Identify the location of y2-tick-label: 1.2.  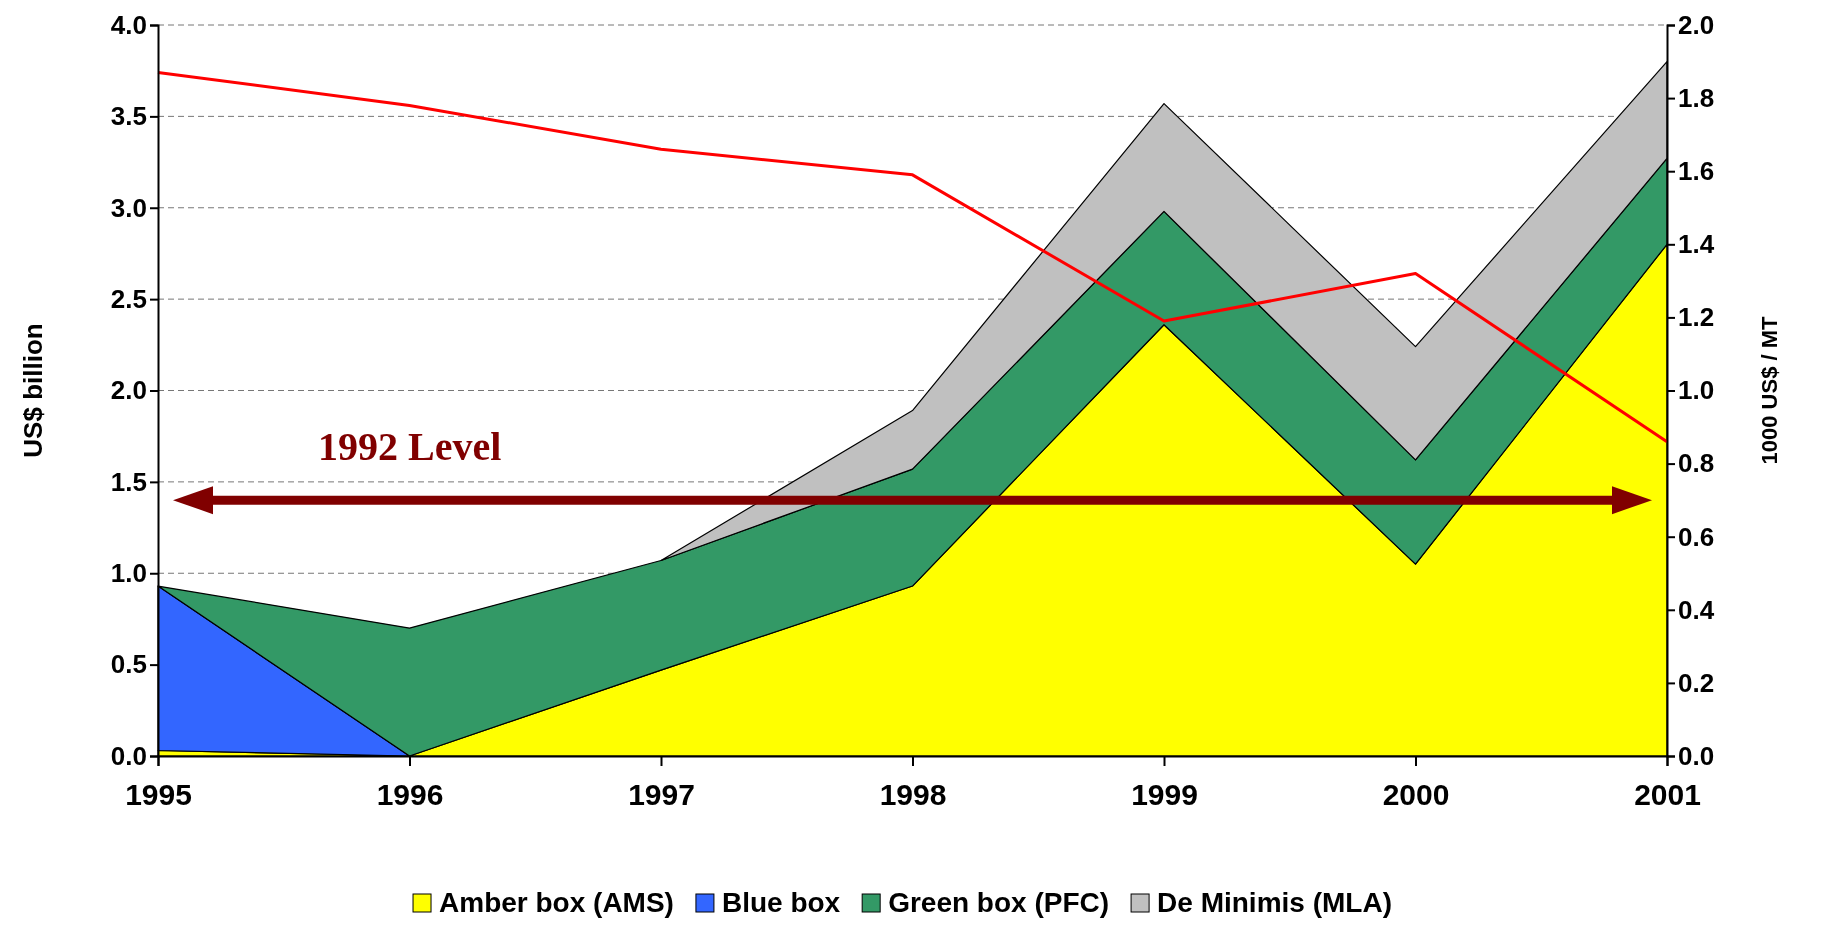
(1696, 317).